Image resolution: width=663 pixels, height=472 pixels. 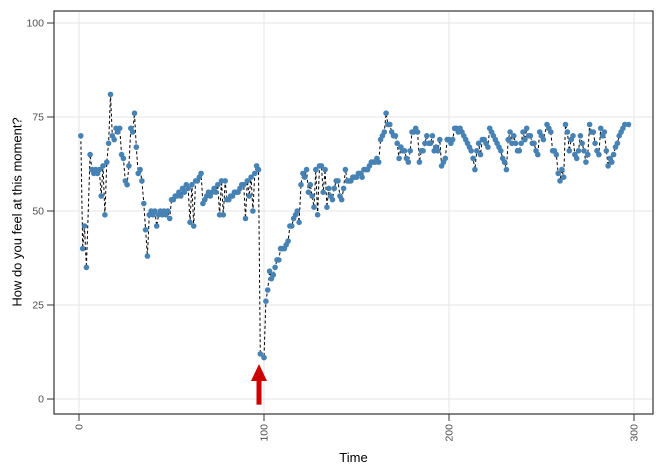 I want to click on y-tick-label: 25, so click(x=38, y=306).